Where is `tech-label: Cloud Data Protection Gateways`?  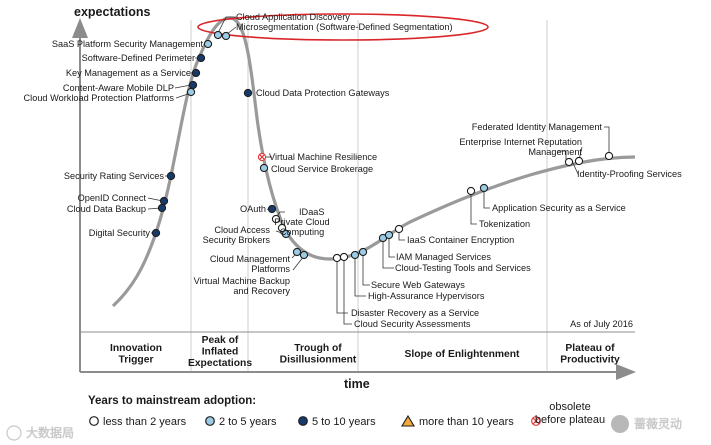 tech-label: Cloud Data Protection Gateways is located at coordinates (323, 93).